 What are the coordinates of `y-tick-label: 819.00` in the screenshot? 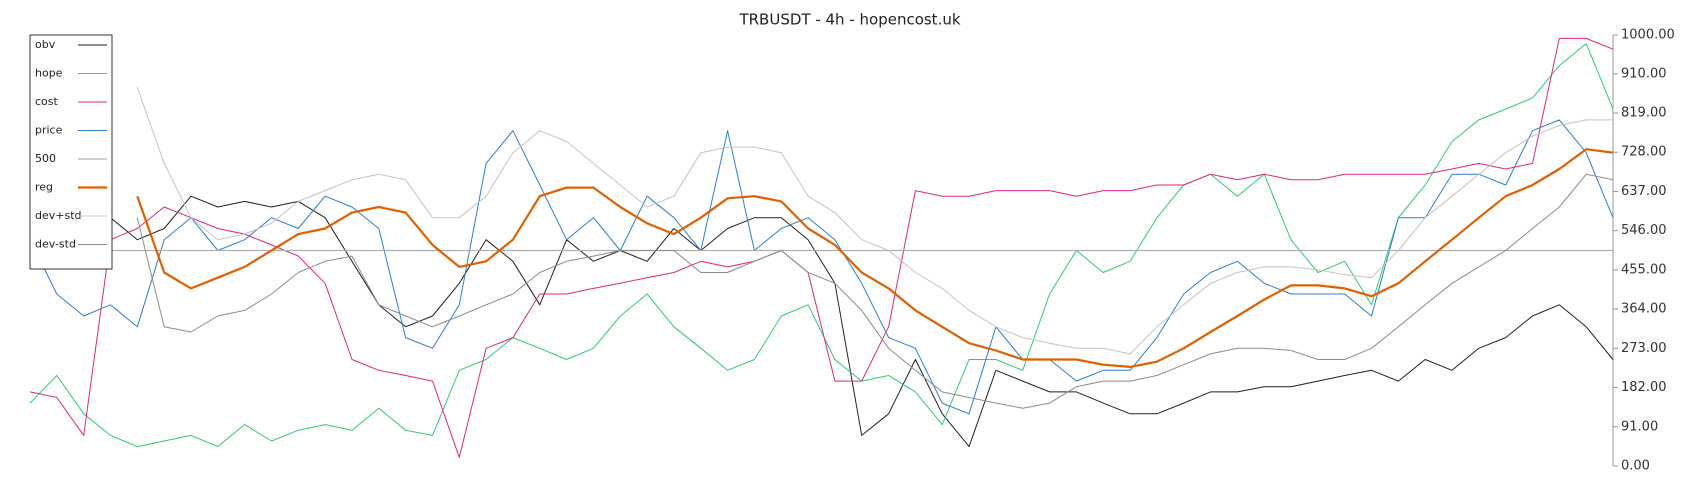 It's located at (1644, 113).